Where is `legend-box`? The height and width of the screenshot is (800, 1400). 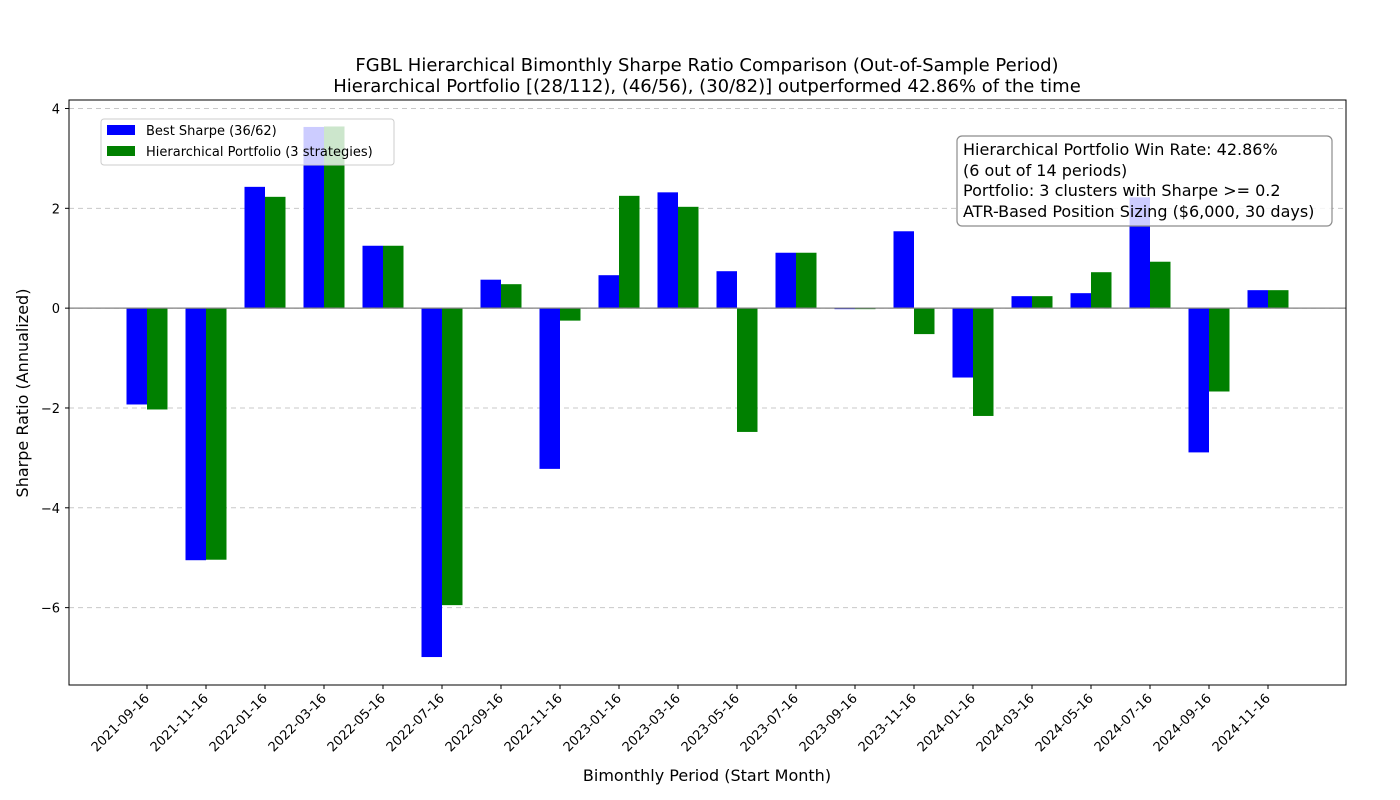
legend-box is located at coordinates (247, 142).